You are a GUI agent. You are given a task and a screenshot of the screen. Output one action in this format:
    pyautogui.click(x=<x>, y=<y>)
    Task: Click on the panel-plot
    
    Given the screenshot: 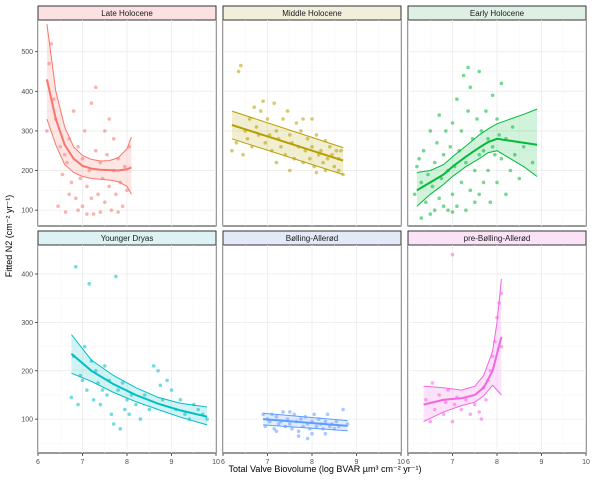 What is the action you would take?
    pyautogui.click(x=312, y=349)
    